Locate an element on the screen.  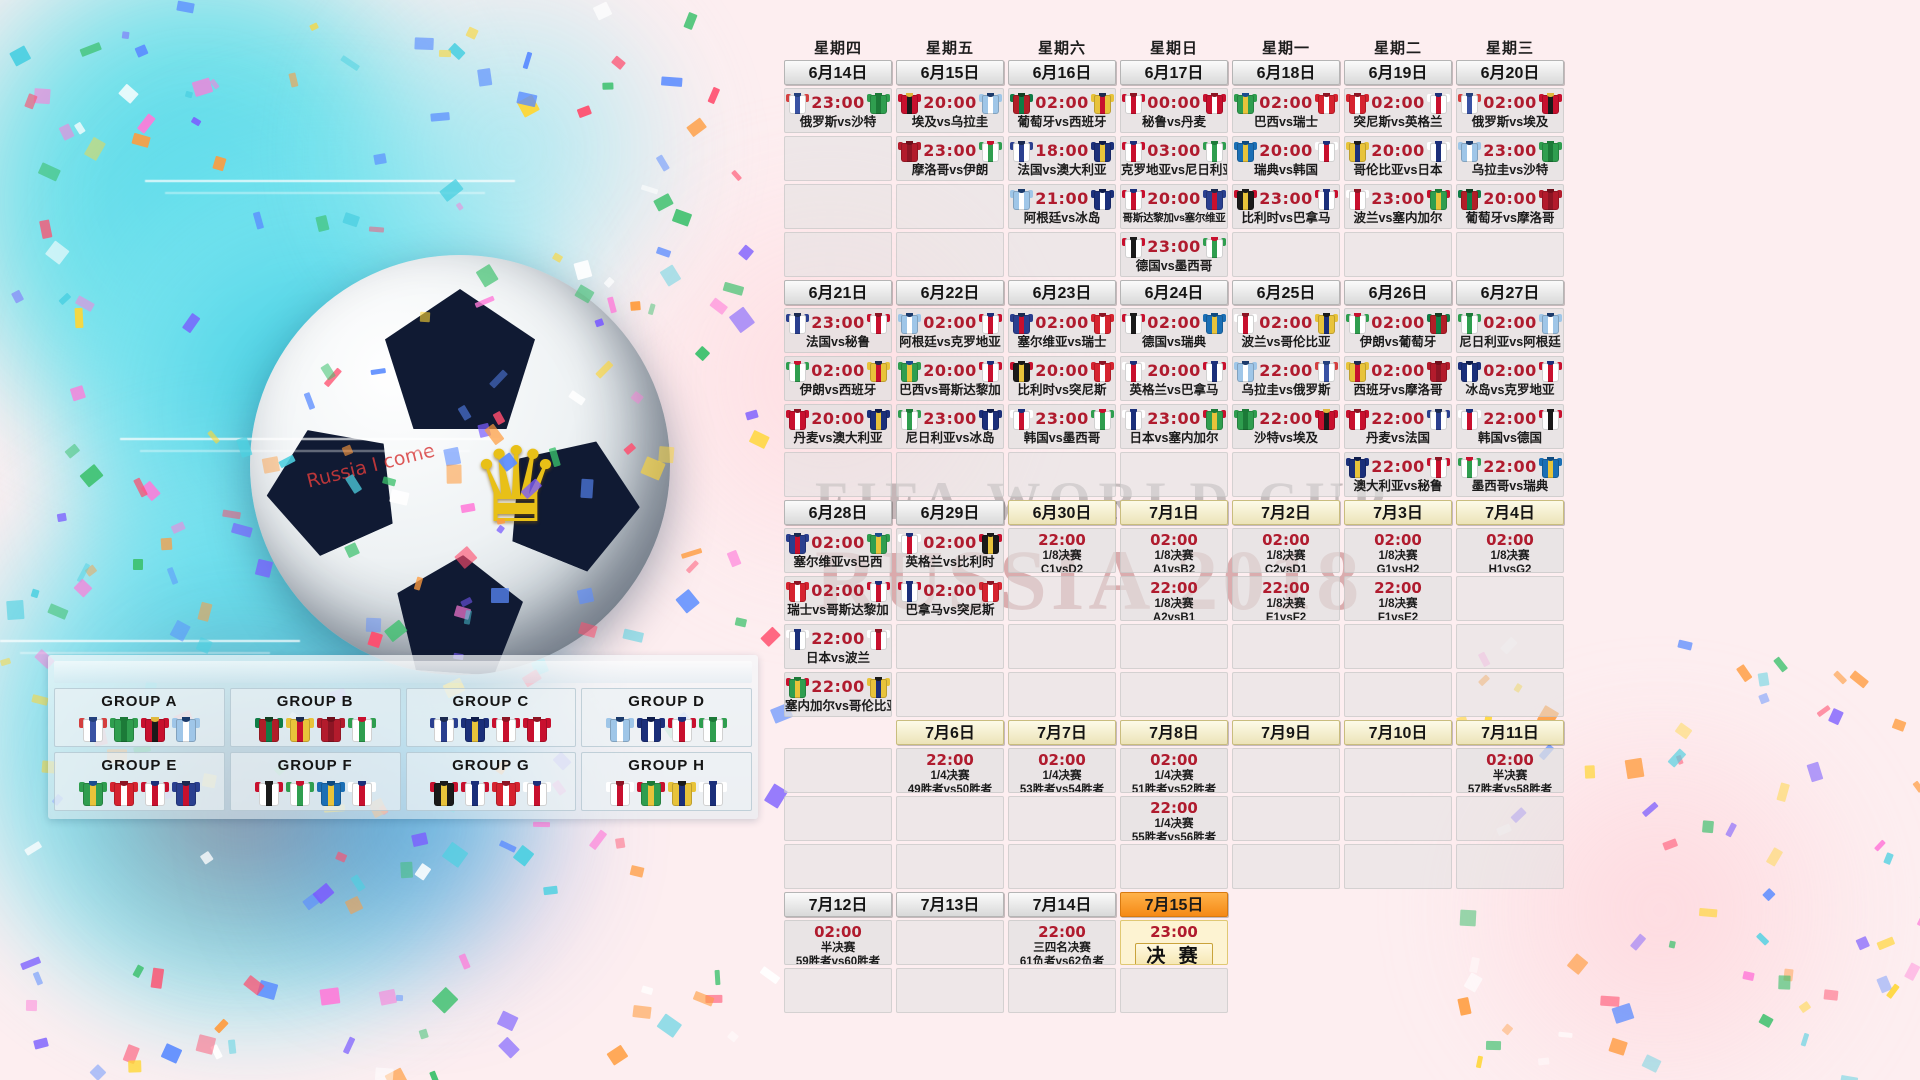
group-box-group-h: GROUP H is located at coordinates (666, 781).